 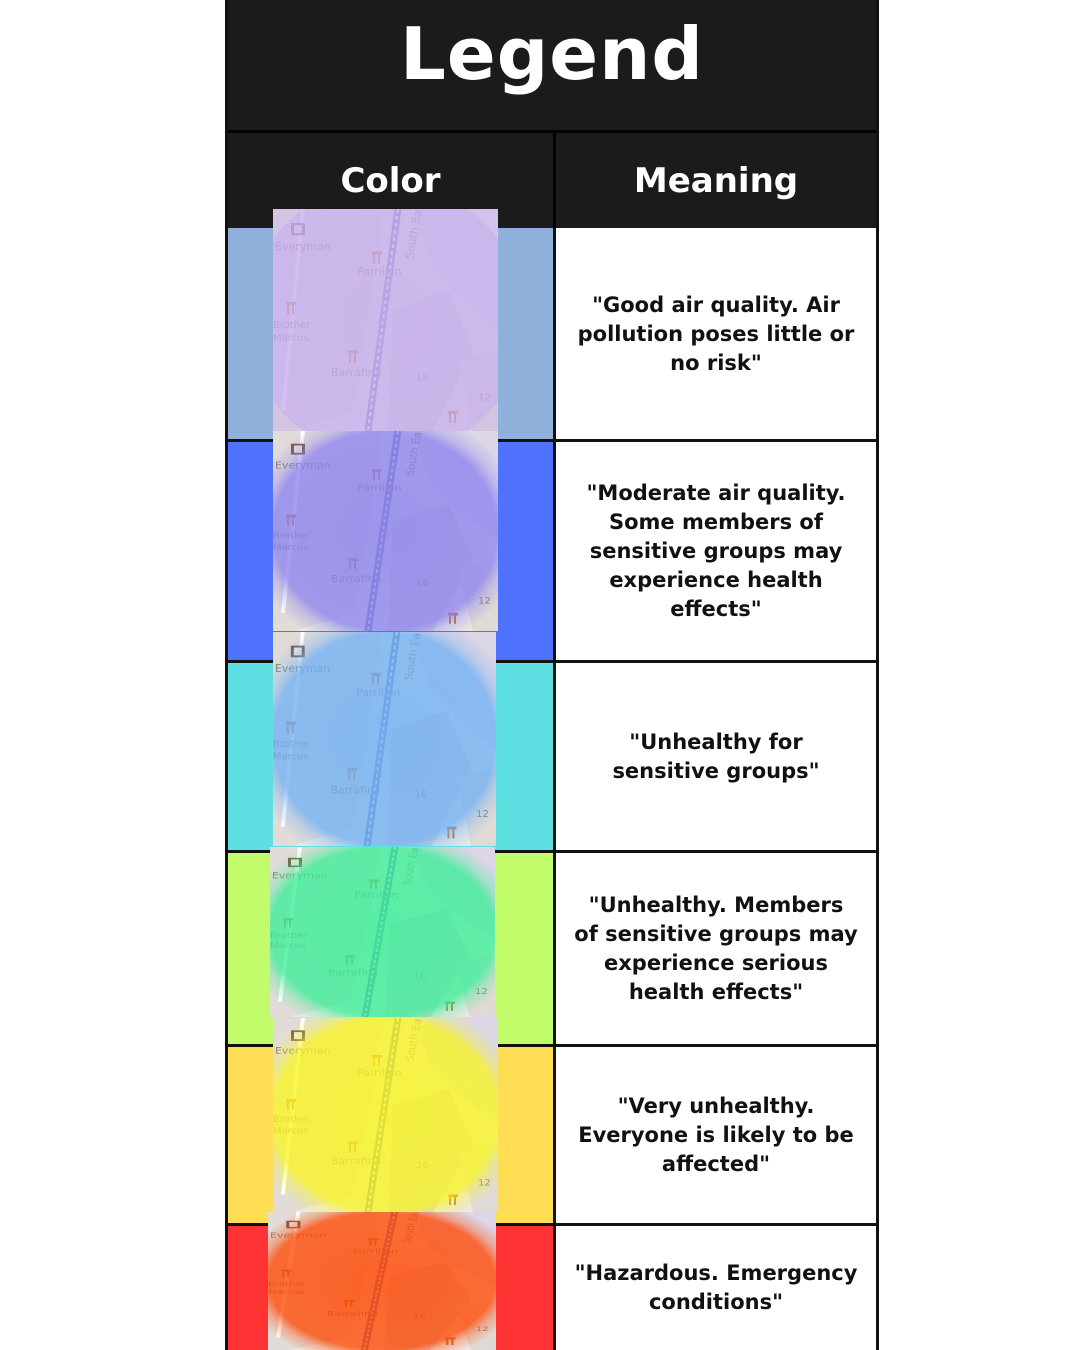 What do you see at coordinates (716, 1287) in the screenshot?
I see `meaning-text: "Hazardous. Emergency conditions"` at bounding box center [716, 1287].